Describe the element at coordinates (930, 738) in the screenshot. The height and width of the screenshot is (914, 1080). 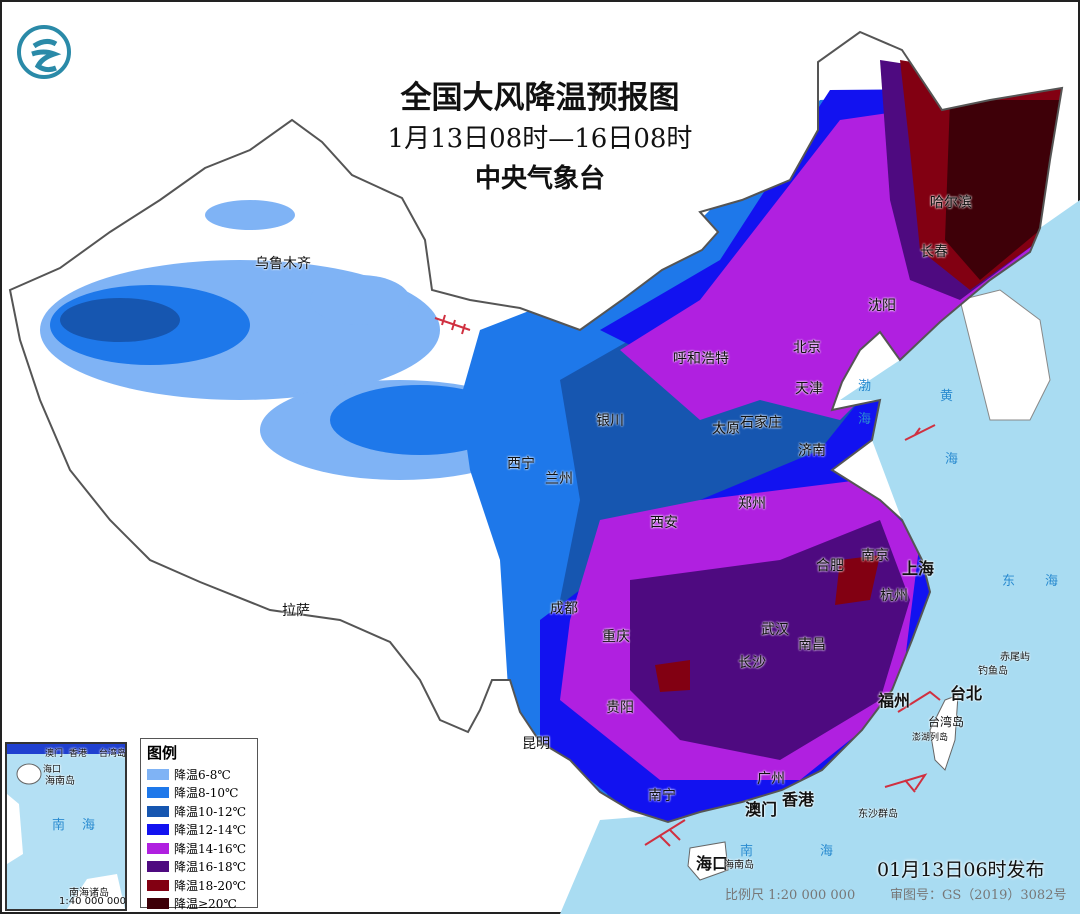
I see `island-label: 澎湖列岛` at that location.